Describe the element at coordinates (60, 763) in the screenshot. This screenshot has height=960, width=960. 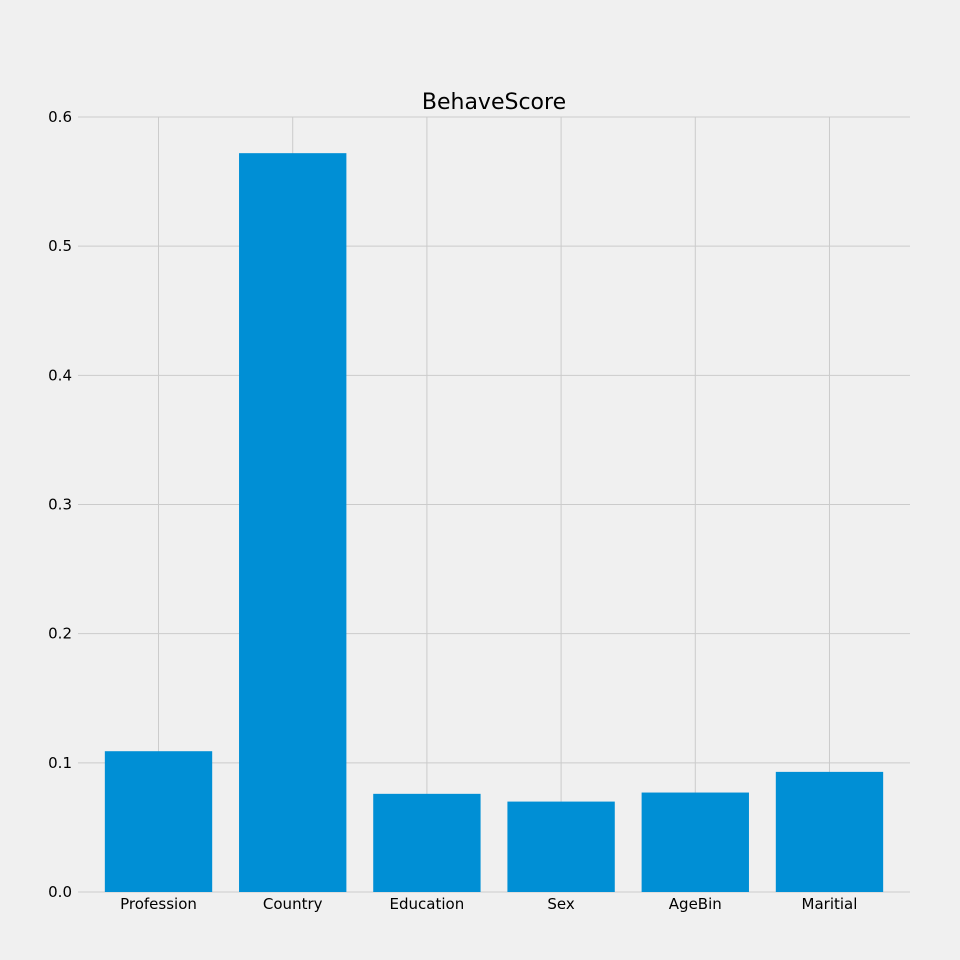
I see `y-tick-label: 0.1` at that location.